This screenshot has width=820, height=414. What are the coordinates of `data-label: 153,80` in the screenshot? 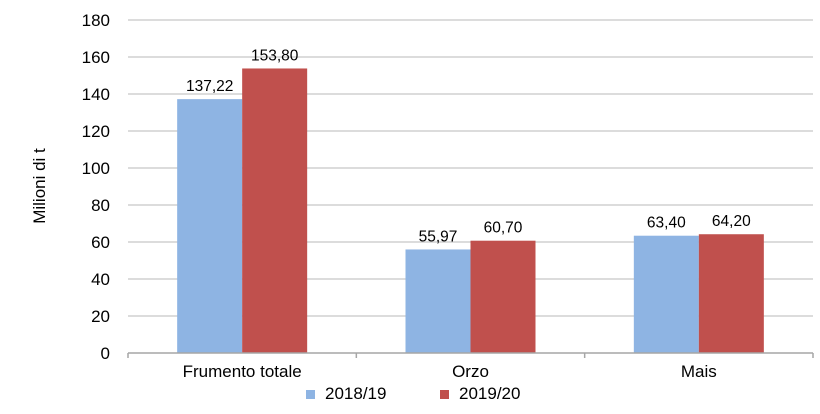 It's located at (275, 55).